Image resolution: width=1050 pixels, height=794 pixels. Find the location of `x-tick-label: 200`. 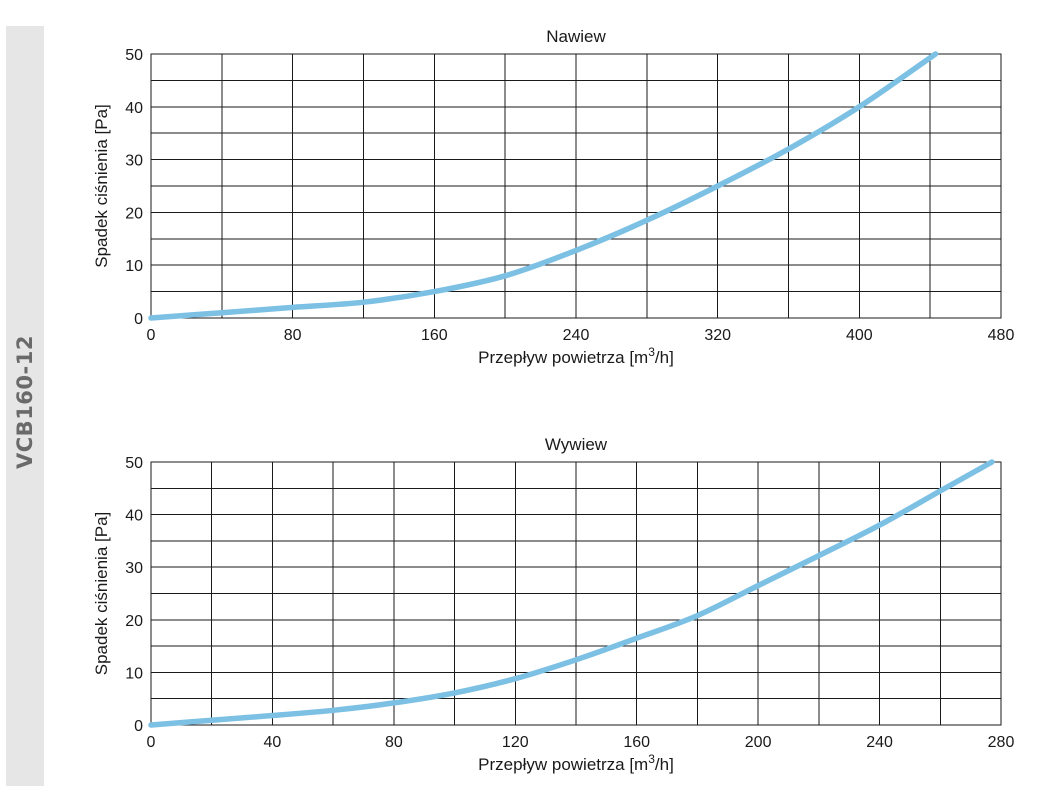

x-tick-label: 200 is located at coordinates (758, 742).